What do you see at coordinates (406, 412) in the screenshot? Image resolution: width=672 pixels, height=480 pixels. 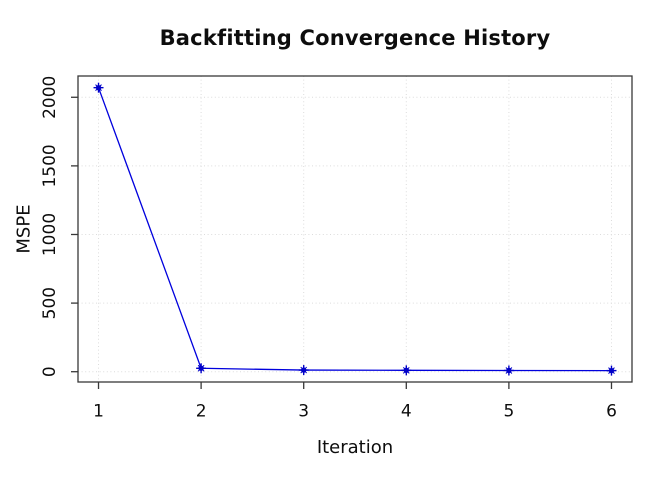 I see `x-axis-tick-label: 4` at bounding box center [406, 412].